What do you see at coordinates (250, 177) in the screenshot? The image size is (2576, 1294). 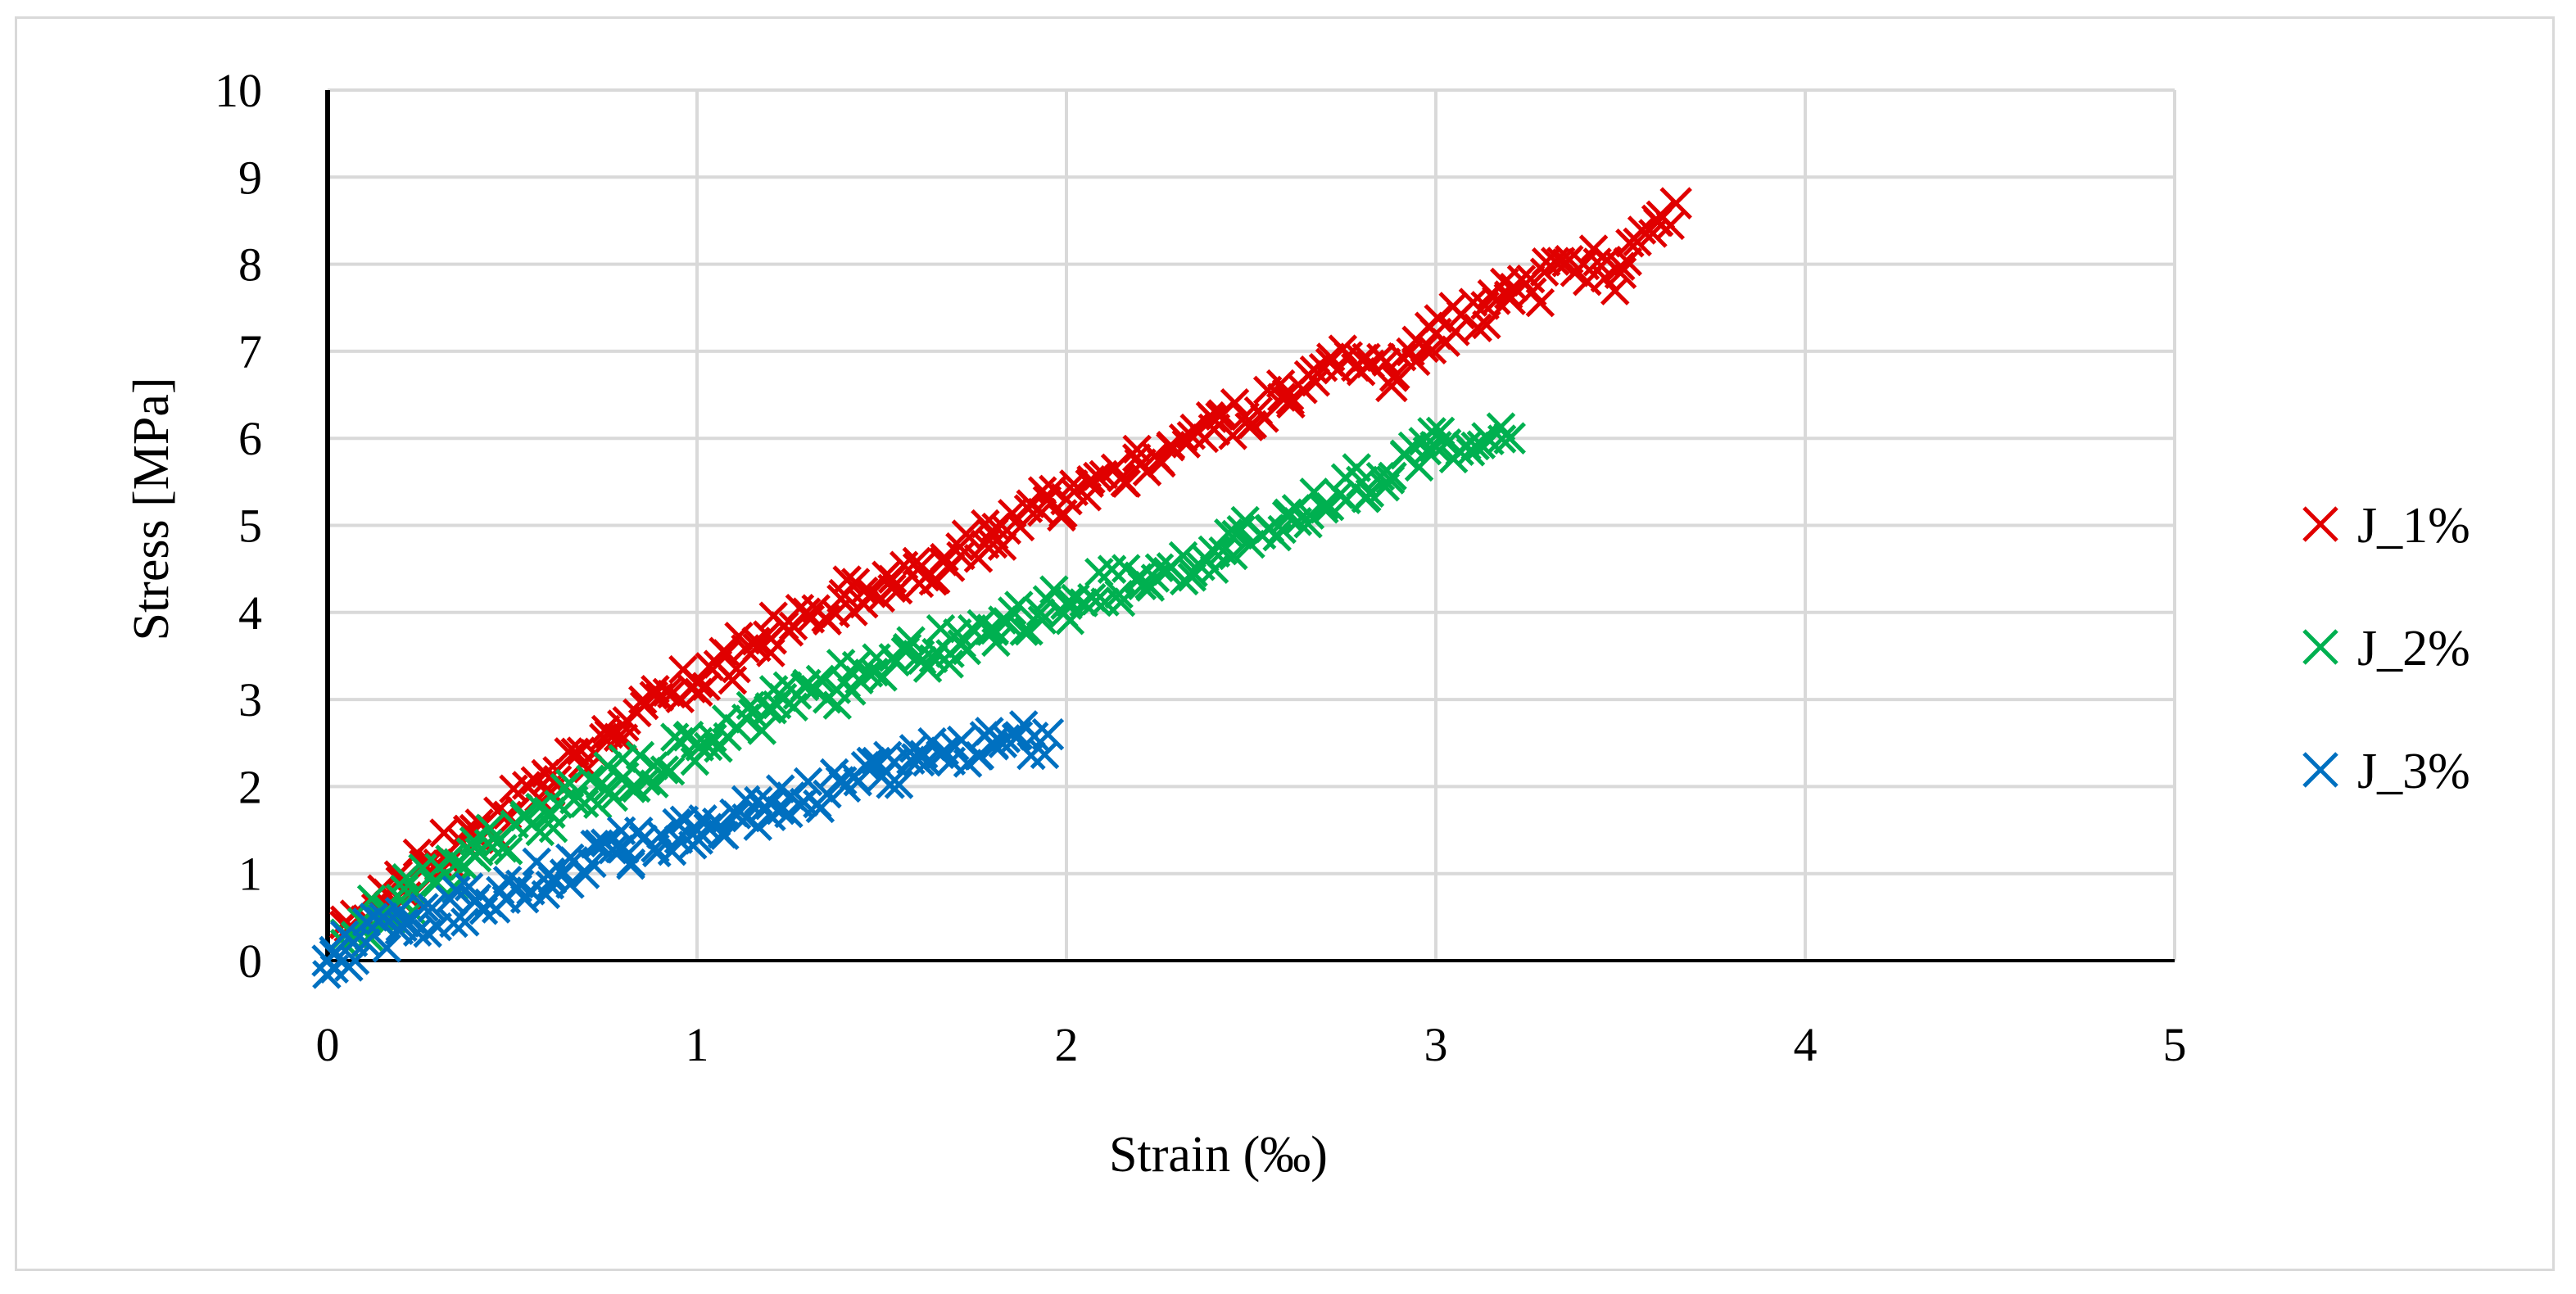 I see `y-tick-label: 9` at bounding box center [250, 177].